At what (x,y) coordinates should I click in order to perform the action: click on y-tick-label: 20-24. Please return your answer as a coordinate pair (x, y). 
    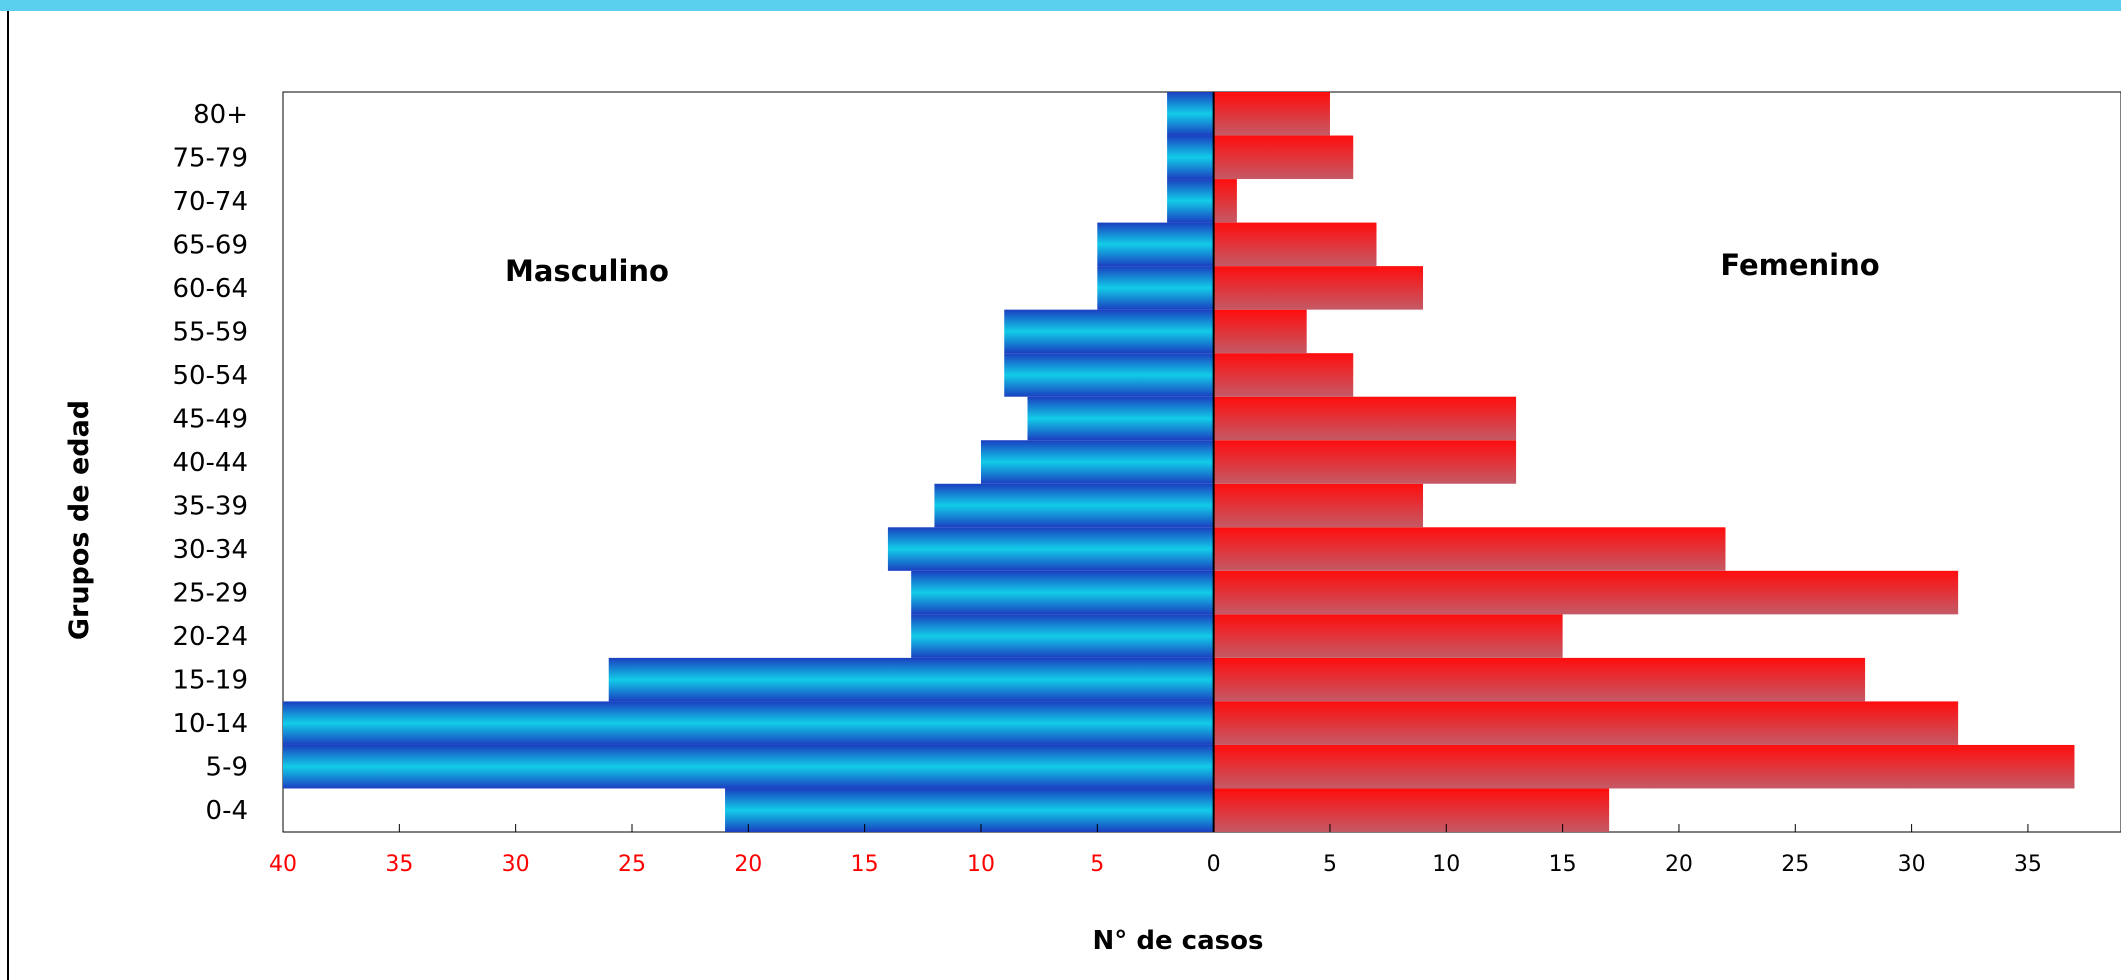
    Looking at the image, I should click on (210, 637).